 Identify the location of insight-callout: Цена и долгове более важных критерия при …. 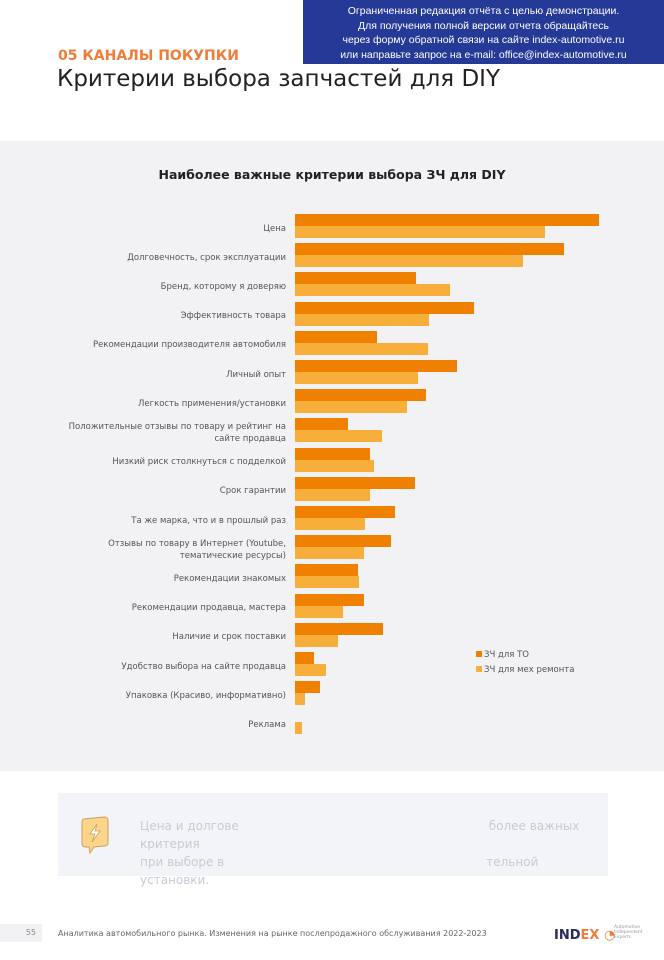
(333, 840).